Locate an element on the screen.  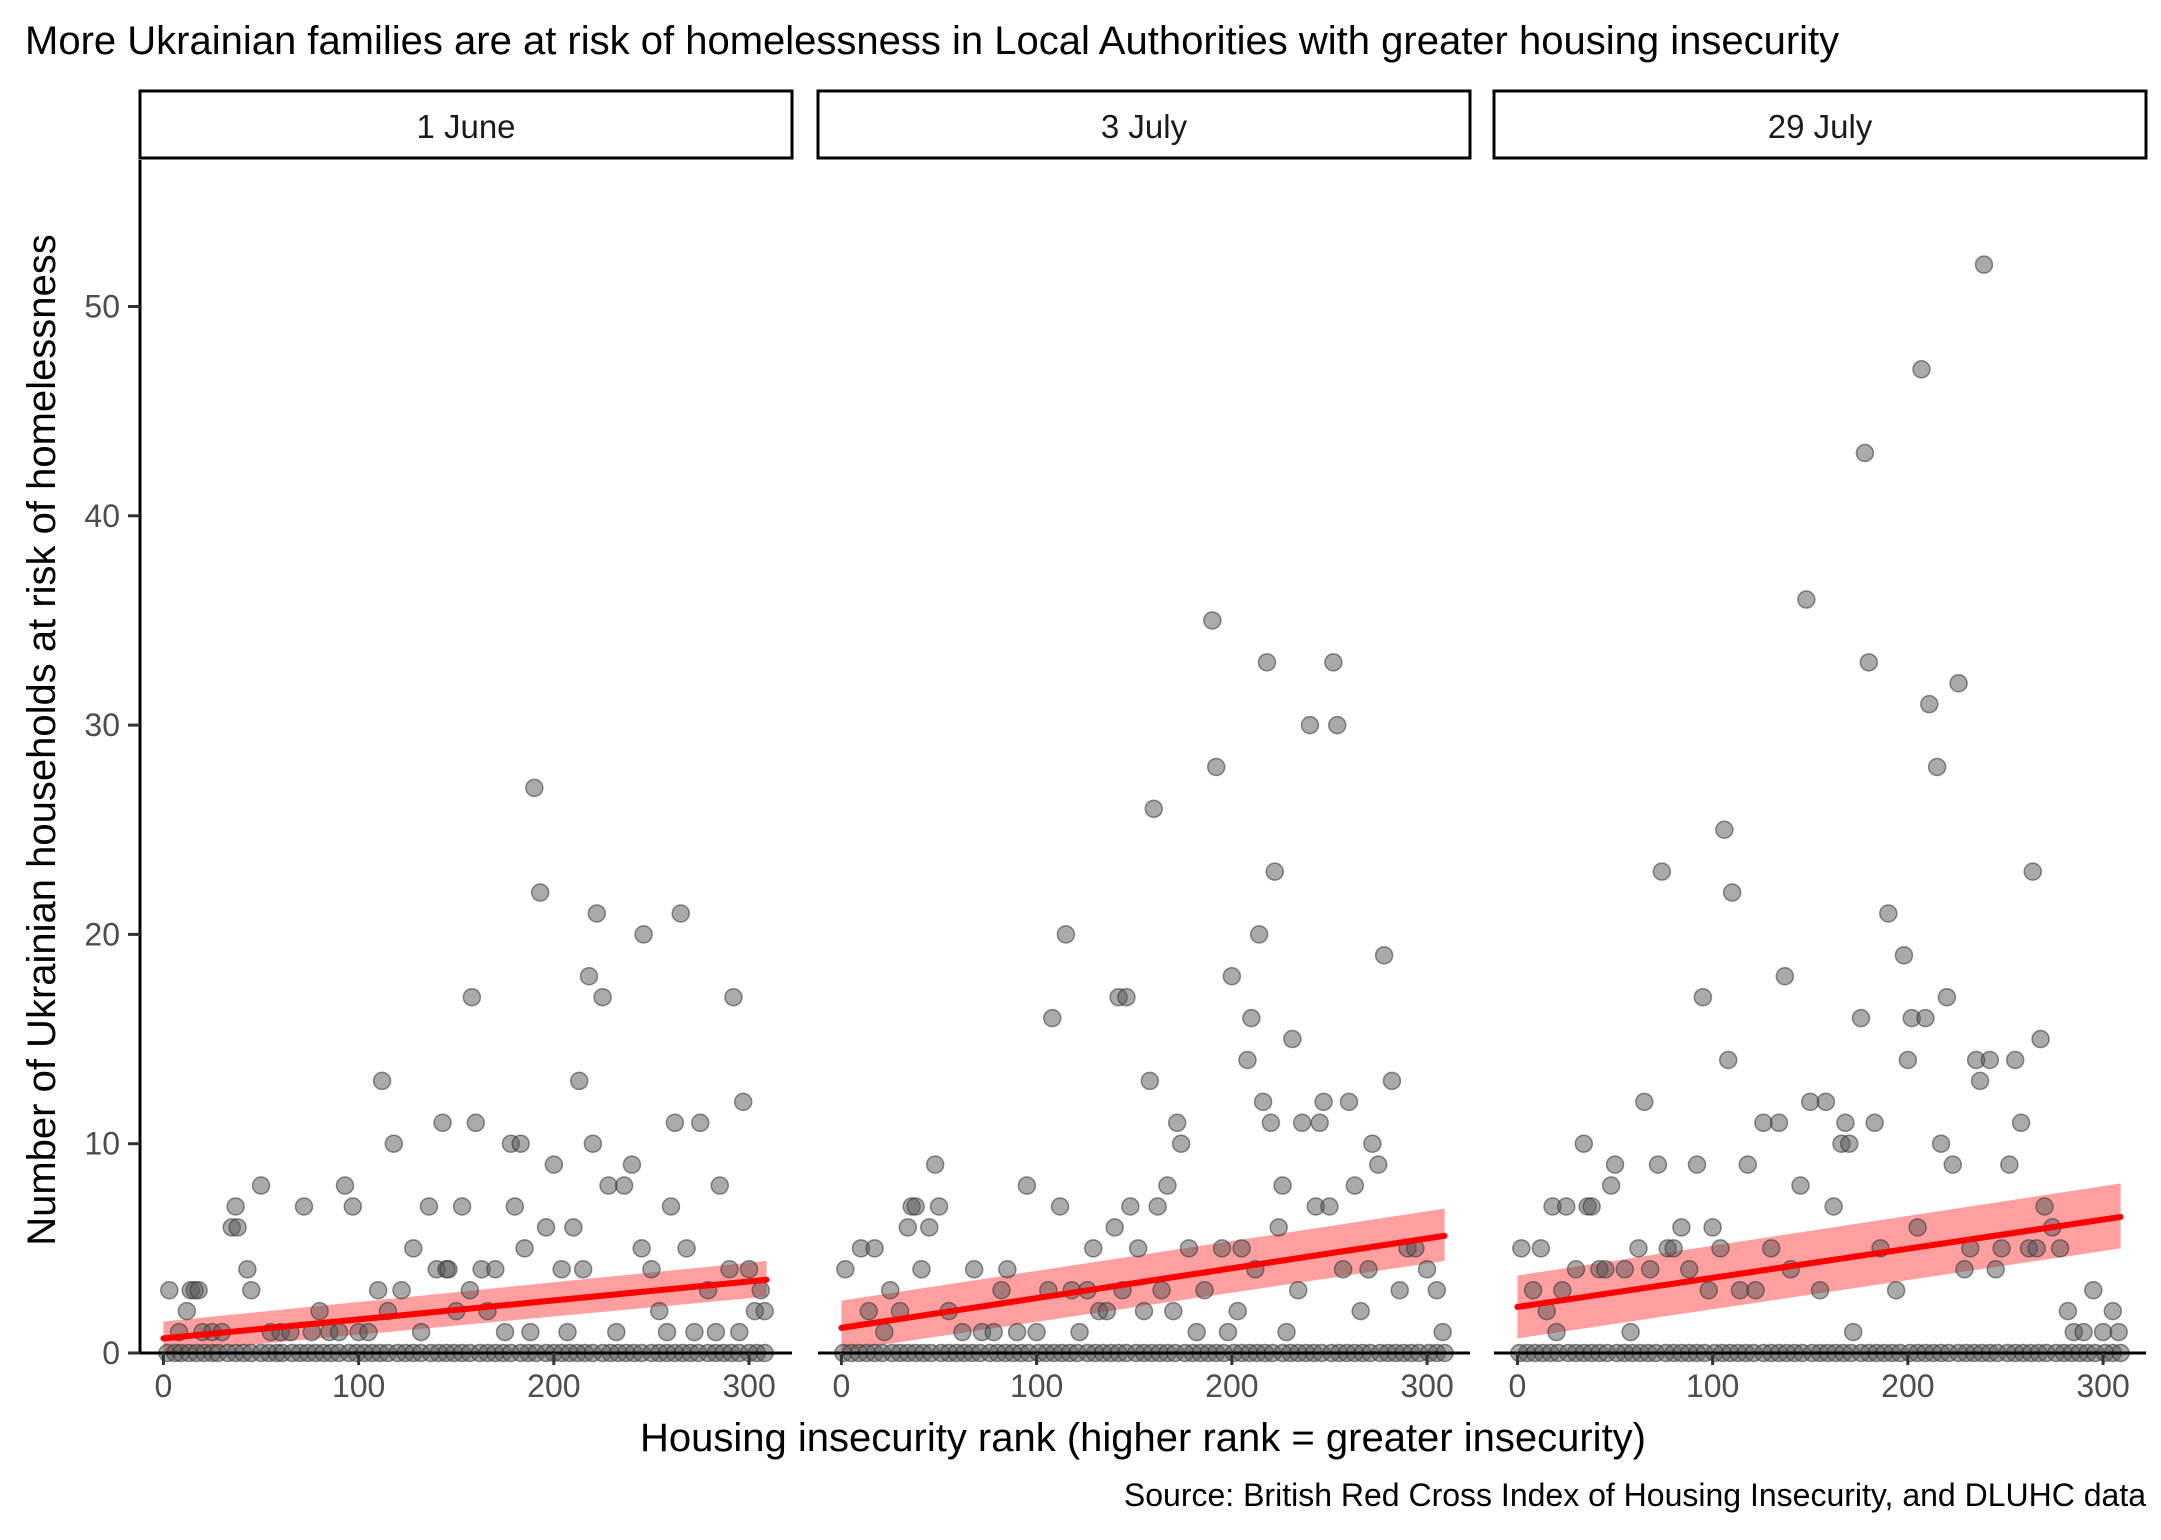
x-tick-label: 0 is located at coordinates (842, 1386).